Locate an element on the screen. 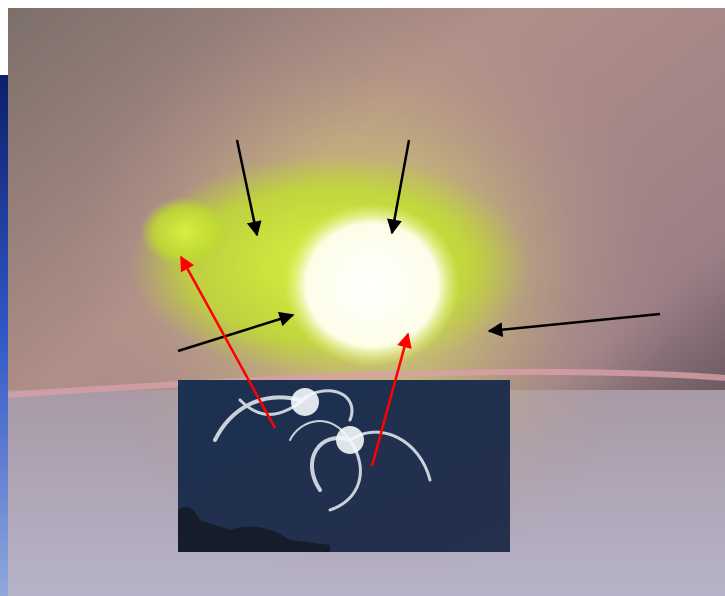  inset-image is located at coordinates (344, 466).